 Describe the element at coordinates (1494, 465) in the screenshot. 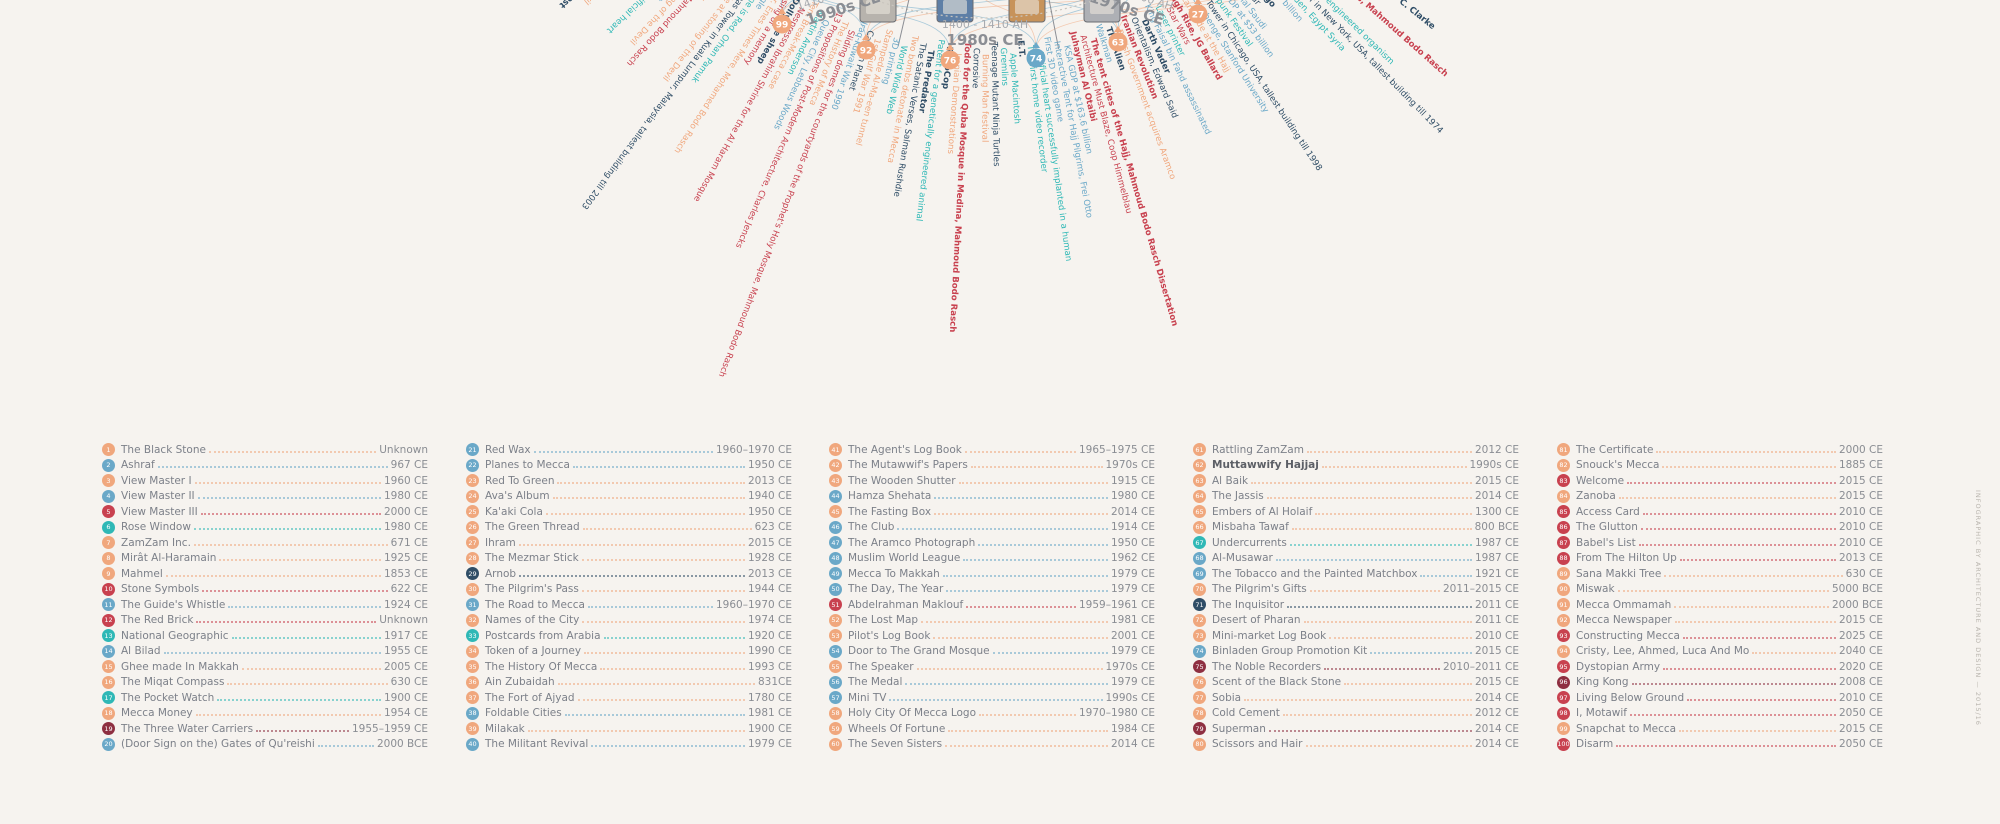

I see `legend-date: 1990s CE` at that location.